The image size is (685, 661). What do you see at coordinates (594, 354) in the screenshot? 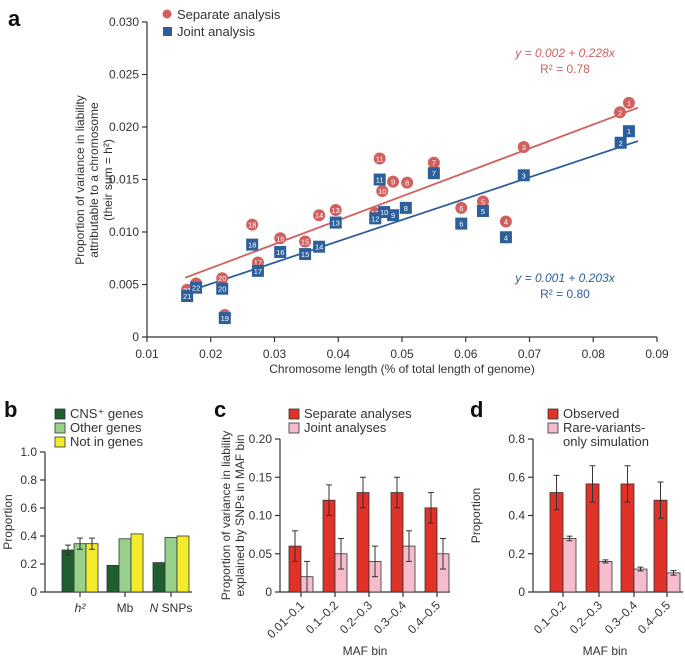
I see `x-tick-label: 0.08` at bounding box center [594, 354].